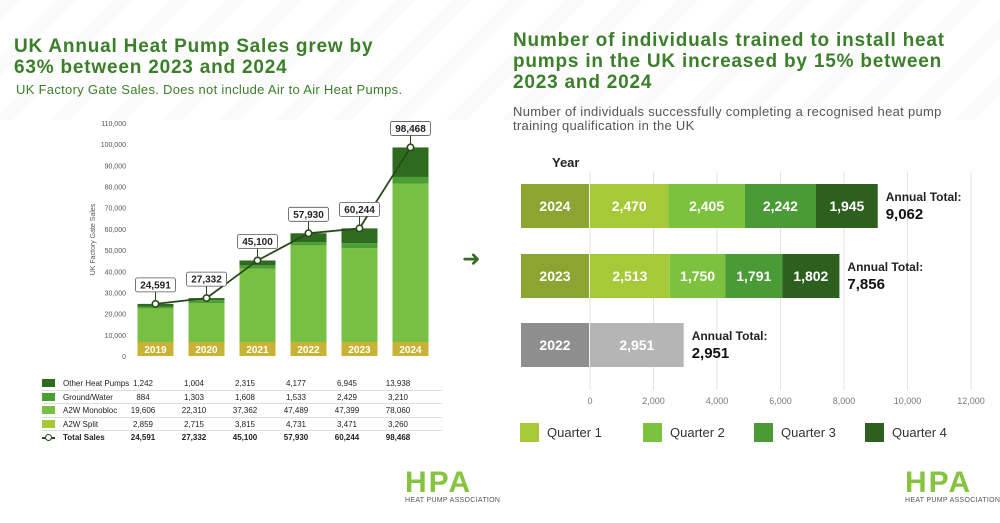  What do you see at coordinates (194, 438) in the screenshot?
I see `table-cell: 27,332` at bounding box center [194, 438].